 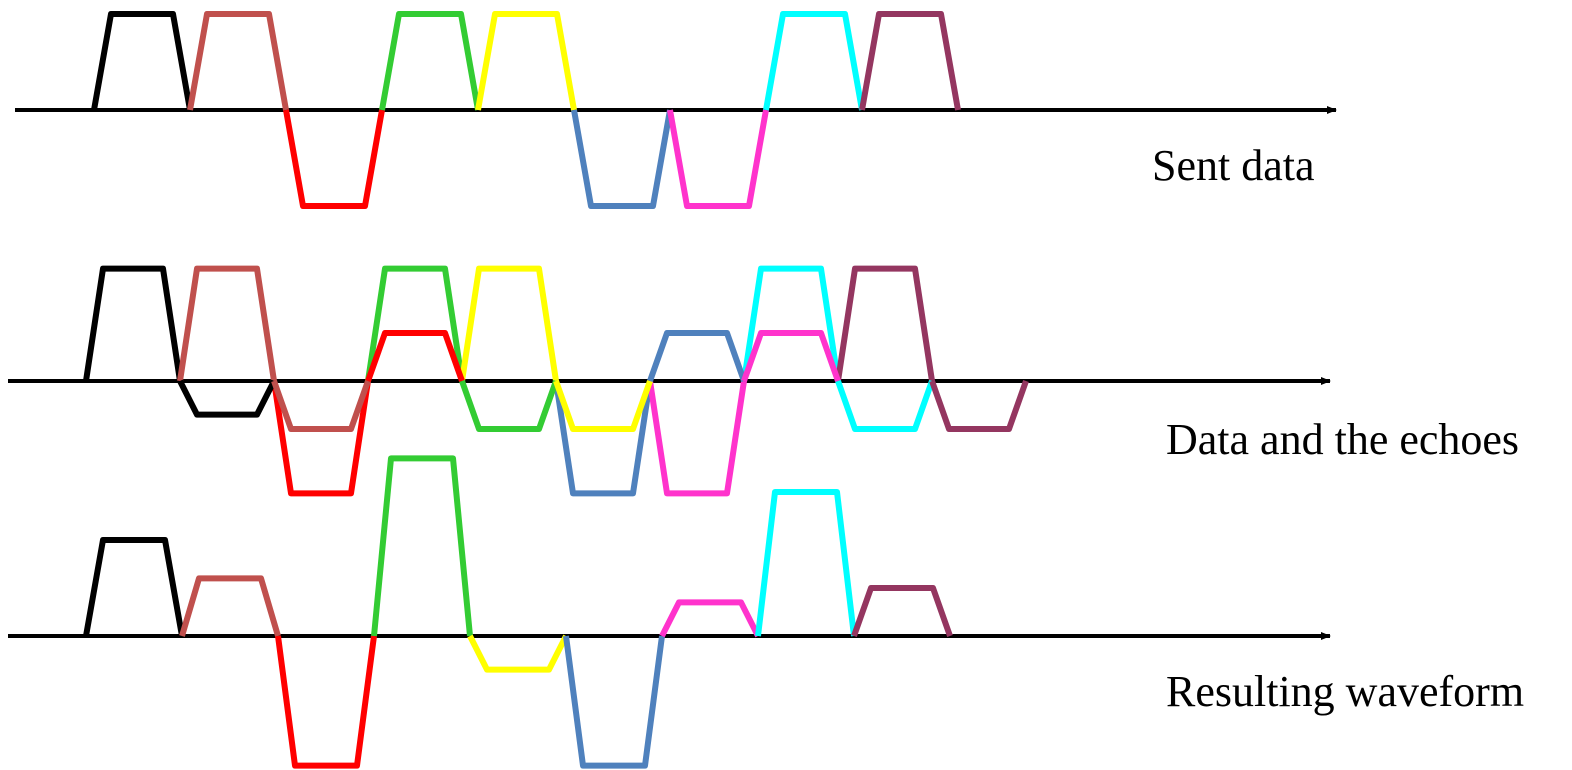 I want to click on sent-data-waveform, so click(x=526, y=110).